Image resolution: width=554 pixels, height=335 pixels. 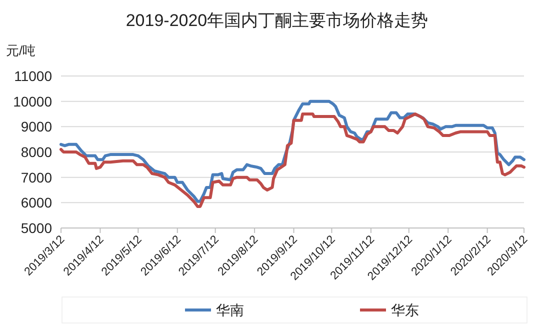 I want to click on y-tick-label: 6000, so click(x=36, y=202).